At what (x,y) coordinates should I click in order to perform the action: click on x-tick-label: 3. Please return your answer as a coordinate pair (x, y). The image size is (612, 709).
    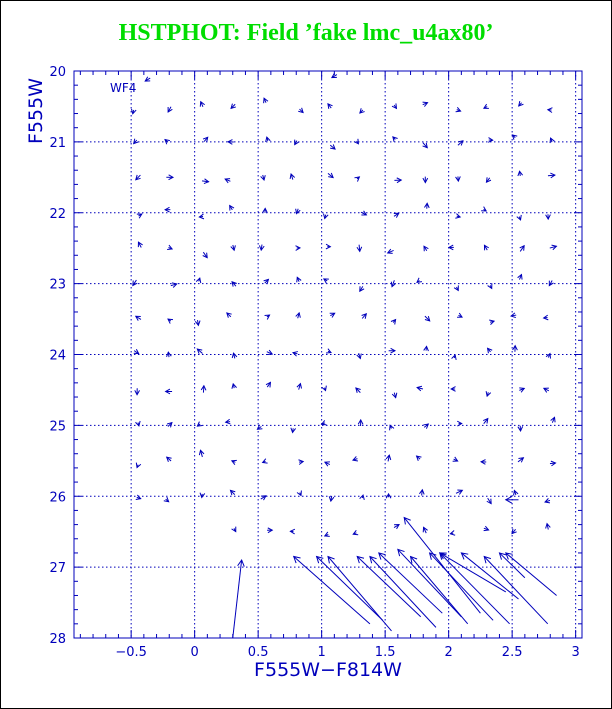
    Looking at the image, I should click on (576, 652).